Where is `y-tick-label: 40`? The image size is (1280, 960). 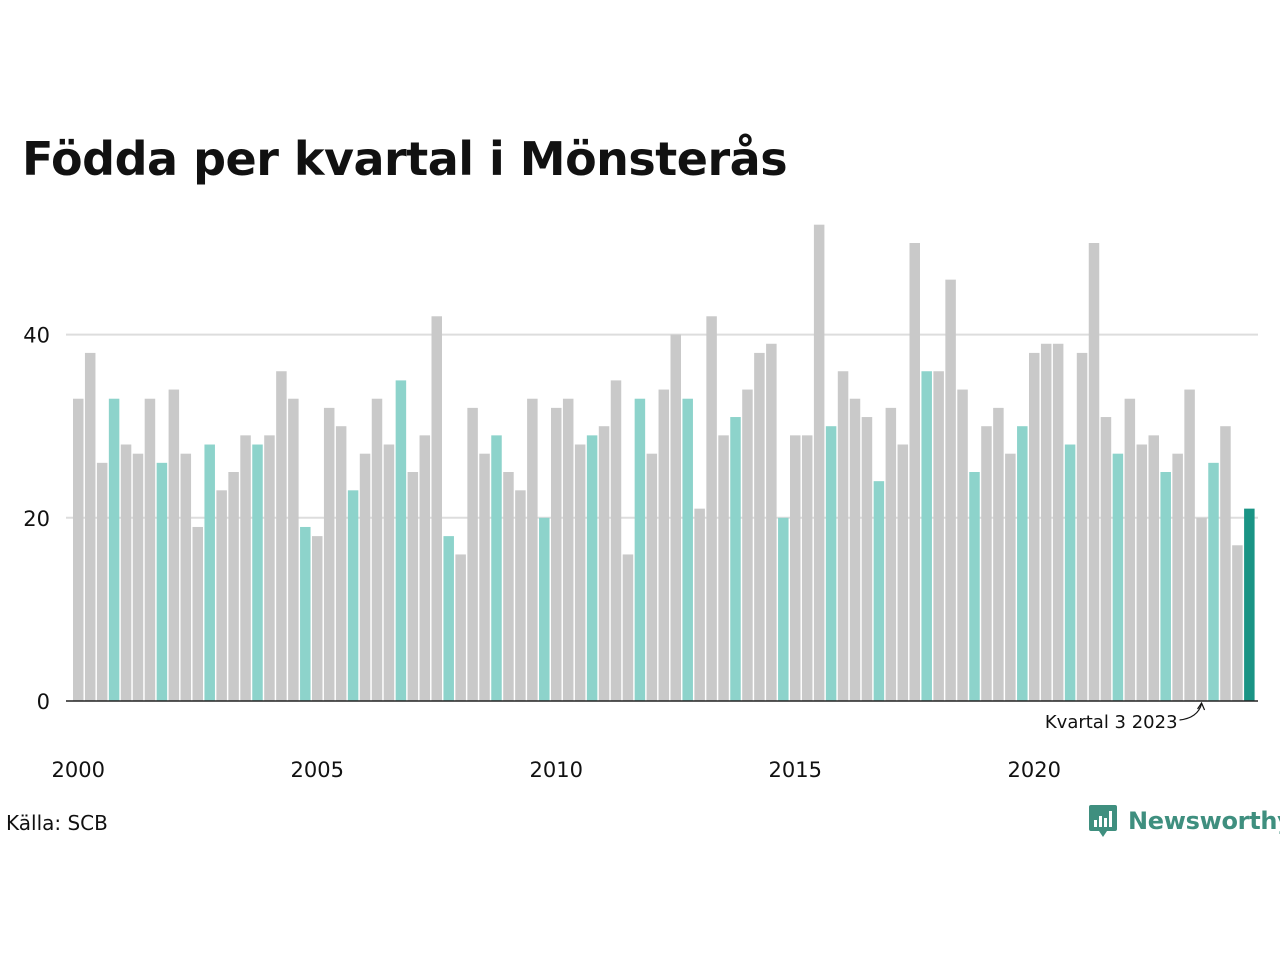 y-tick-label: 40 is located at coordinates (36, 336).